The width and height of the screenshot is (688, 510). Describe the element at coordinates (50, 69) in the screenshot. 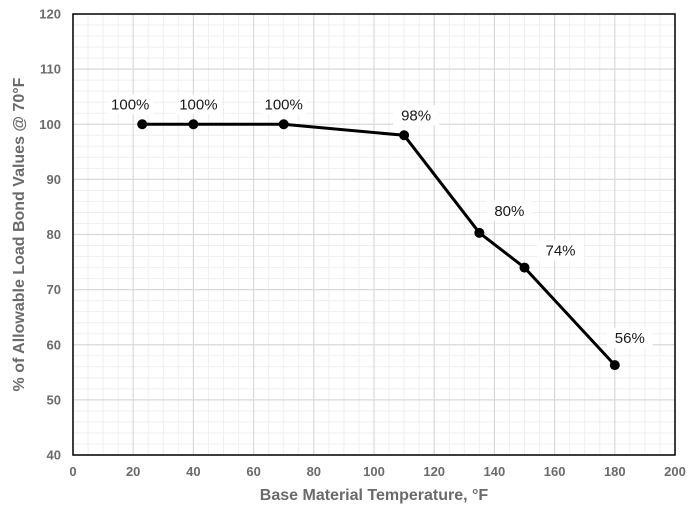

I see `y-tick-label: 110` at that location.